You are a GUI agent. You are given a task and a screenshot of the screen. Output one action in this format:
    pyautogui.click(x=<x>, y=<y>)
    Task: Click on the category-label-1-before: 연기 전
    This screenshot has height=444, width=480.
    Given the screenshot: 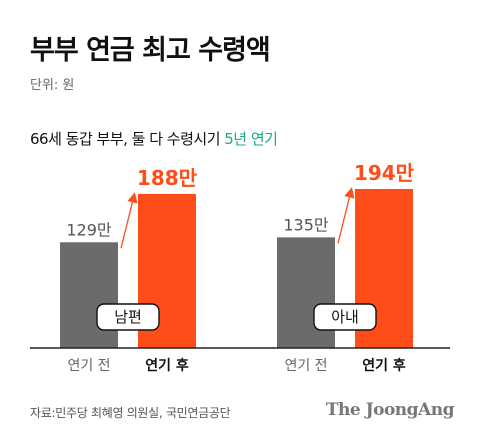 What is the action you would take?
    pyautogui.click(x=88, y=366)
    